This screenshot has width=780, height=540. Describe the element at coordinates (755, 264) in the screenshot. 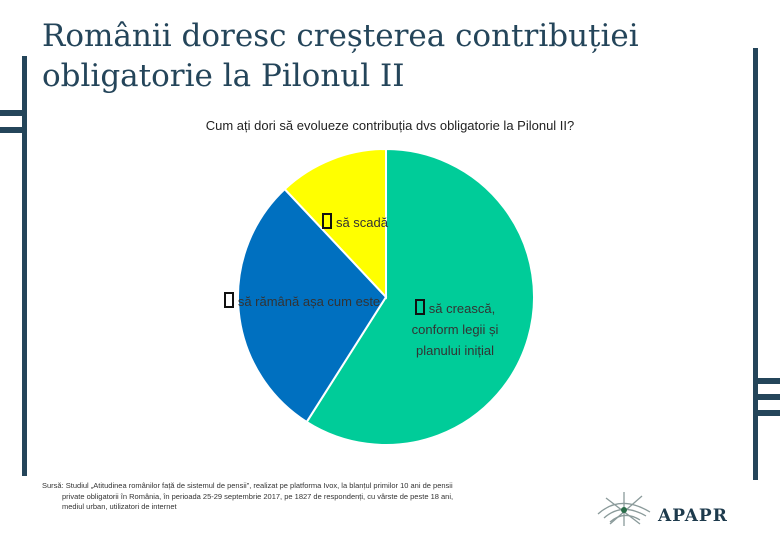

I see `right-accent-bar` at that location.